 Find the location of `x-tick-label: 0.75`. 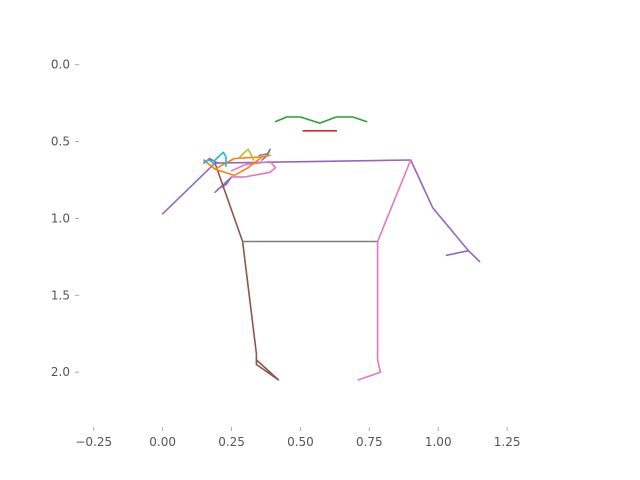

x-tick-label: 0.75 is located at coordinates (369, 442).